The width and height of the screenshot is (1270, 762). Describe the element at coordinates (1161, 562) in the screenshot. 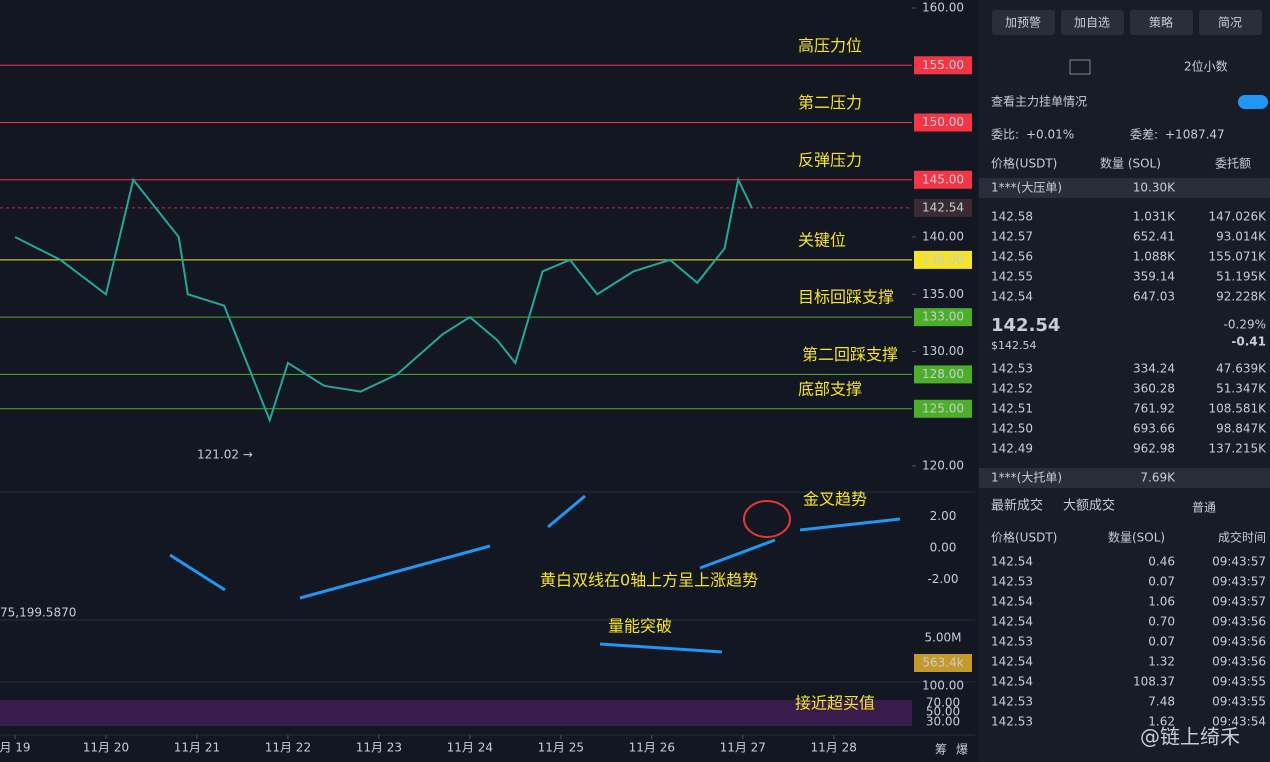

I see `trade-cell: 0.46` at that location.